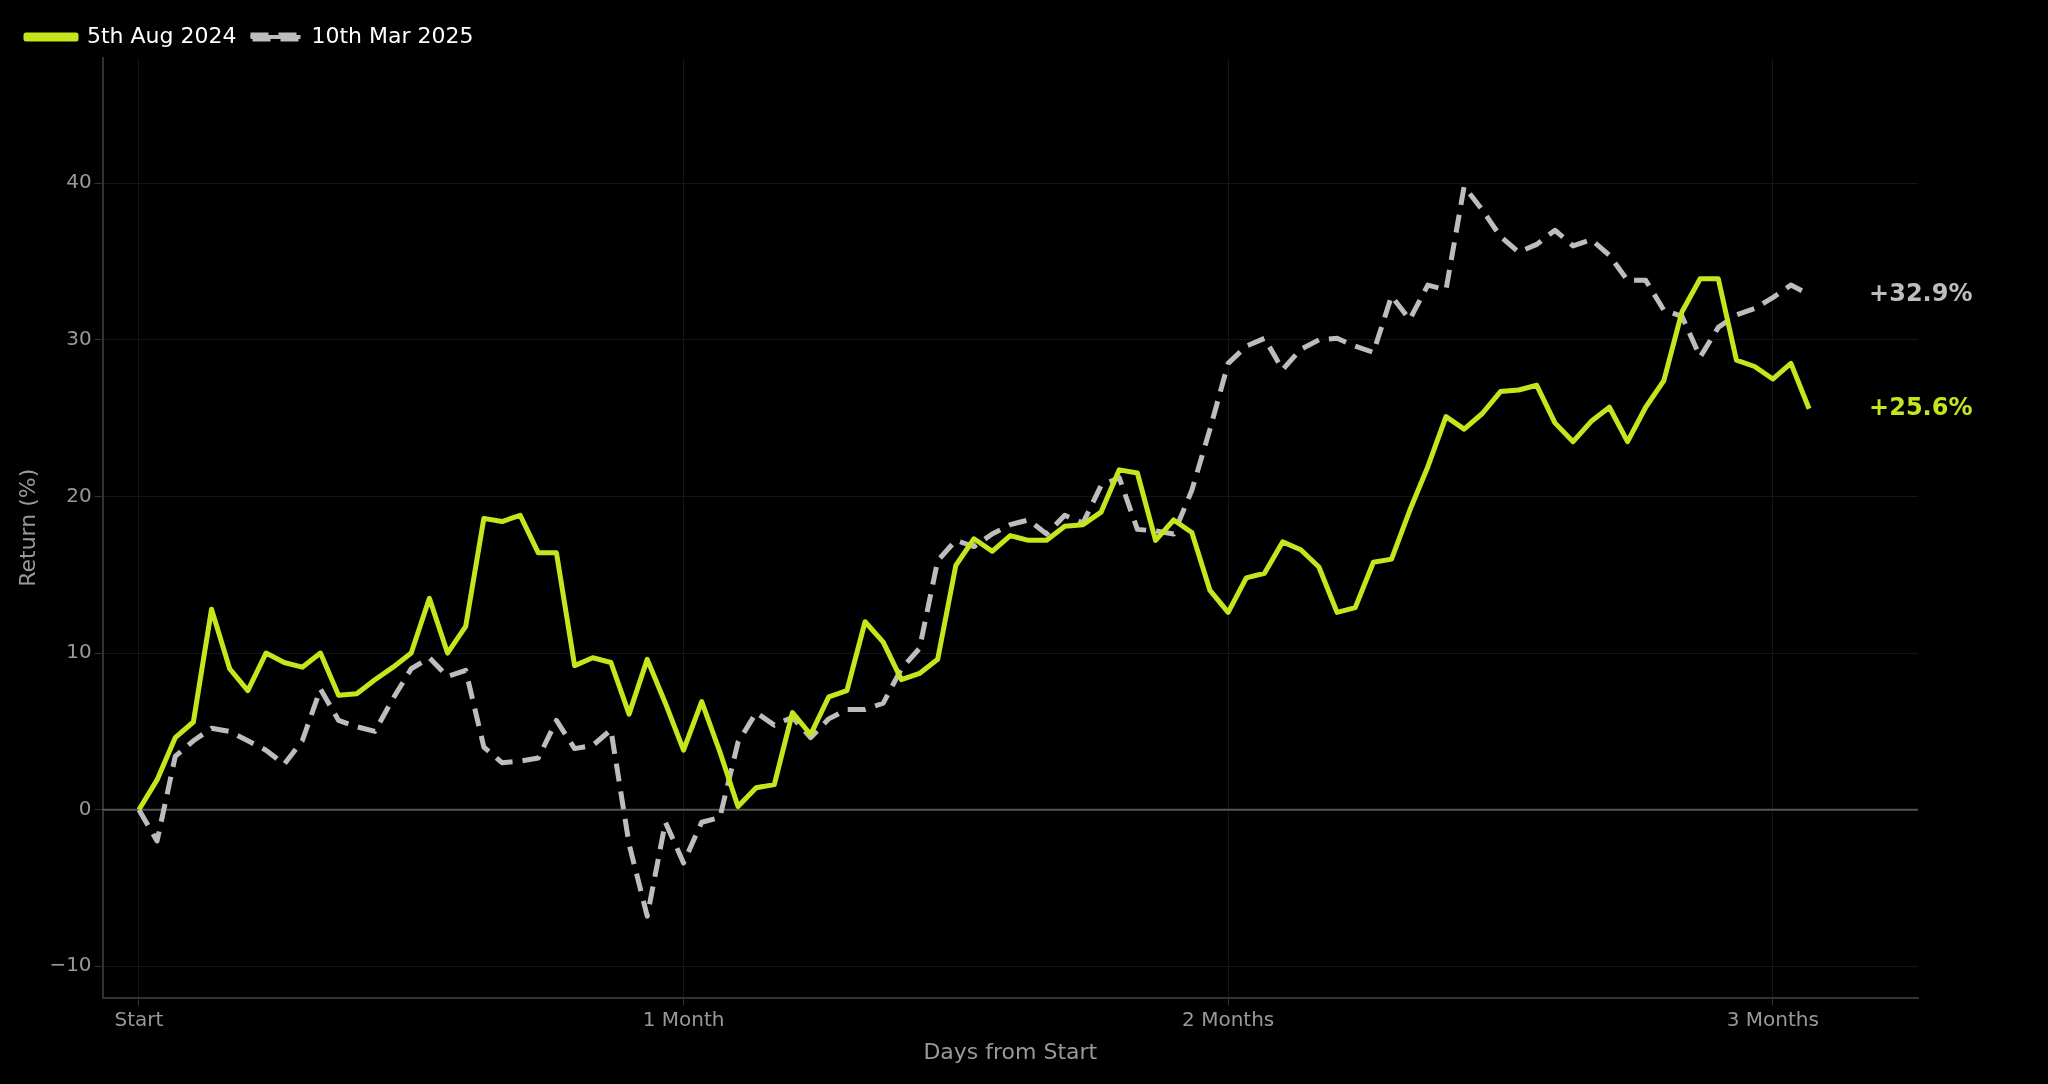 This screenshot has width=2048, height=1084. Describe the element at coordinates (1228, 1018) in the screenshot. I see `x-tick-label: 2 Months` at that location.